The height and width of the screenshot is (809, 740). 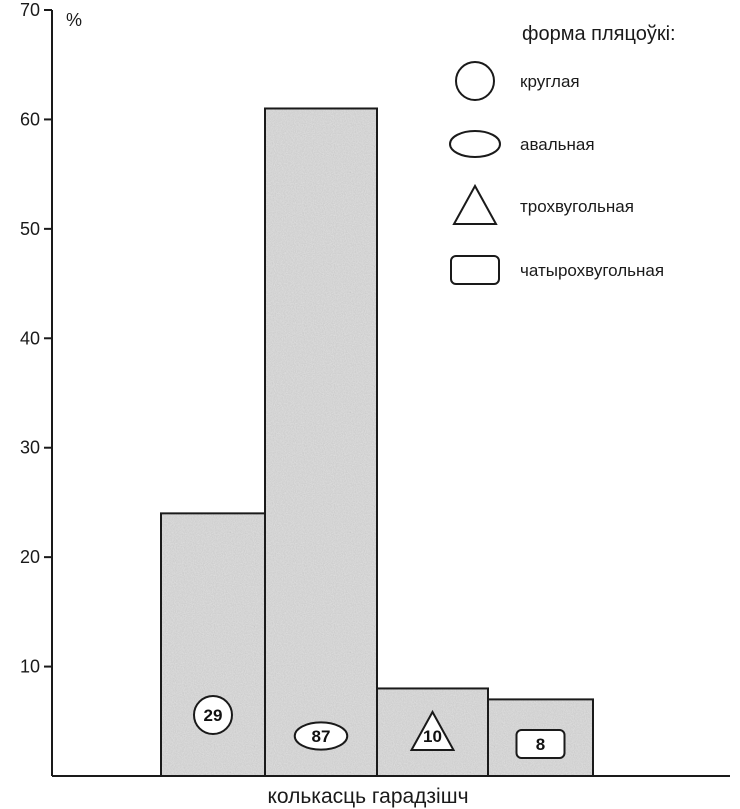 What do you see at coordinates (30, 229) in the screenshot?
I see `y-tick-label: 50` at bounding box center [30, 229].